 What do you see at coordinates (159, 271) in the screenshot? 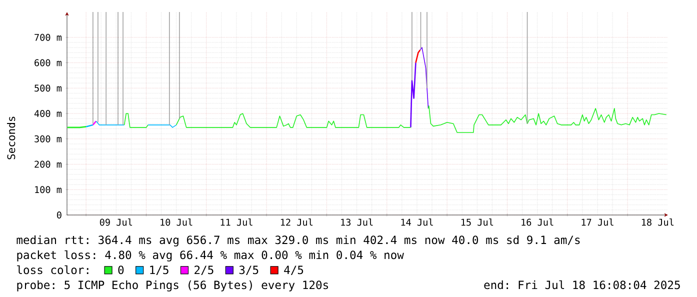
I see `legend-label: 1/5` at bounding box center [159, 271].